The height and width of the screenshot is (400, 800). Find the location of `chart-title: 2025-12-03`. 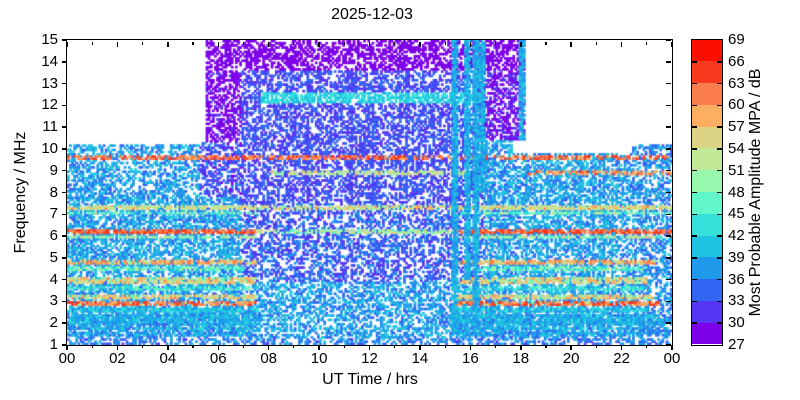

chart-title: 2025-12-03 is located at coordinates (372, 14).